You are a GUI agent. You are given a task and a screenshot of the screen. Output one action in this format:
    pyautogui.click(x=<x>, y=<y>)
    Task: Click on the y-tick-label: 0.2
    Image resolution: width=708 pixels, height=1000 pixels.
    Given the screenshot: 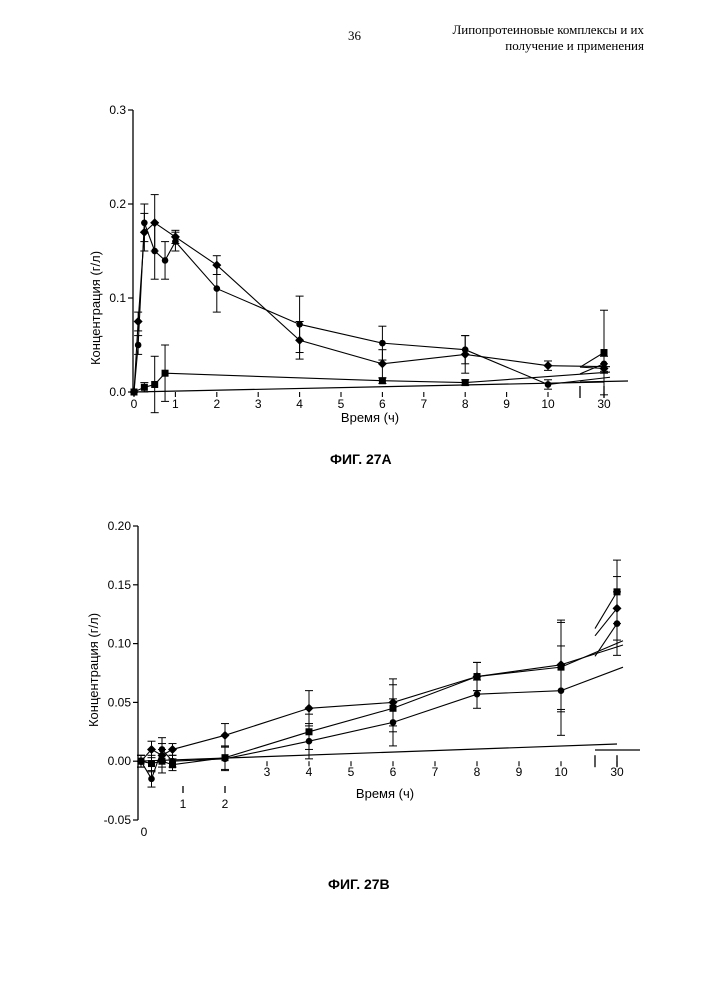 What is the action you would take?
    pyautogui.click(x=117, y=204)
    